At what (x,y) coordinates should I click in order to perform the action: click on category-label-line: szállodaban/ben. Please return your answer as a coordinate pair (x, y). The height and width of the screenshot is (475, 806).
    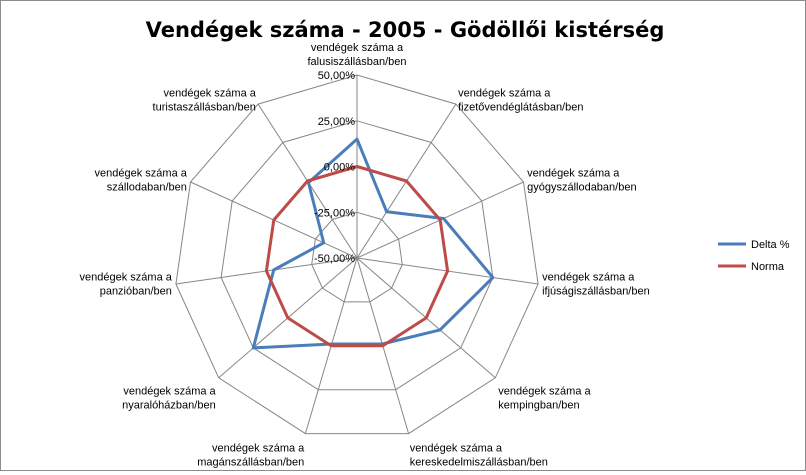
    Looking at the image, I should click on (147, 187).